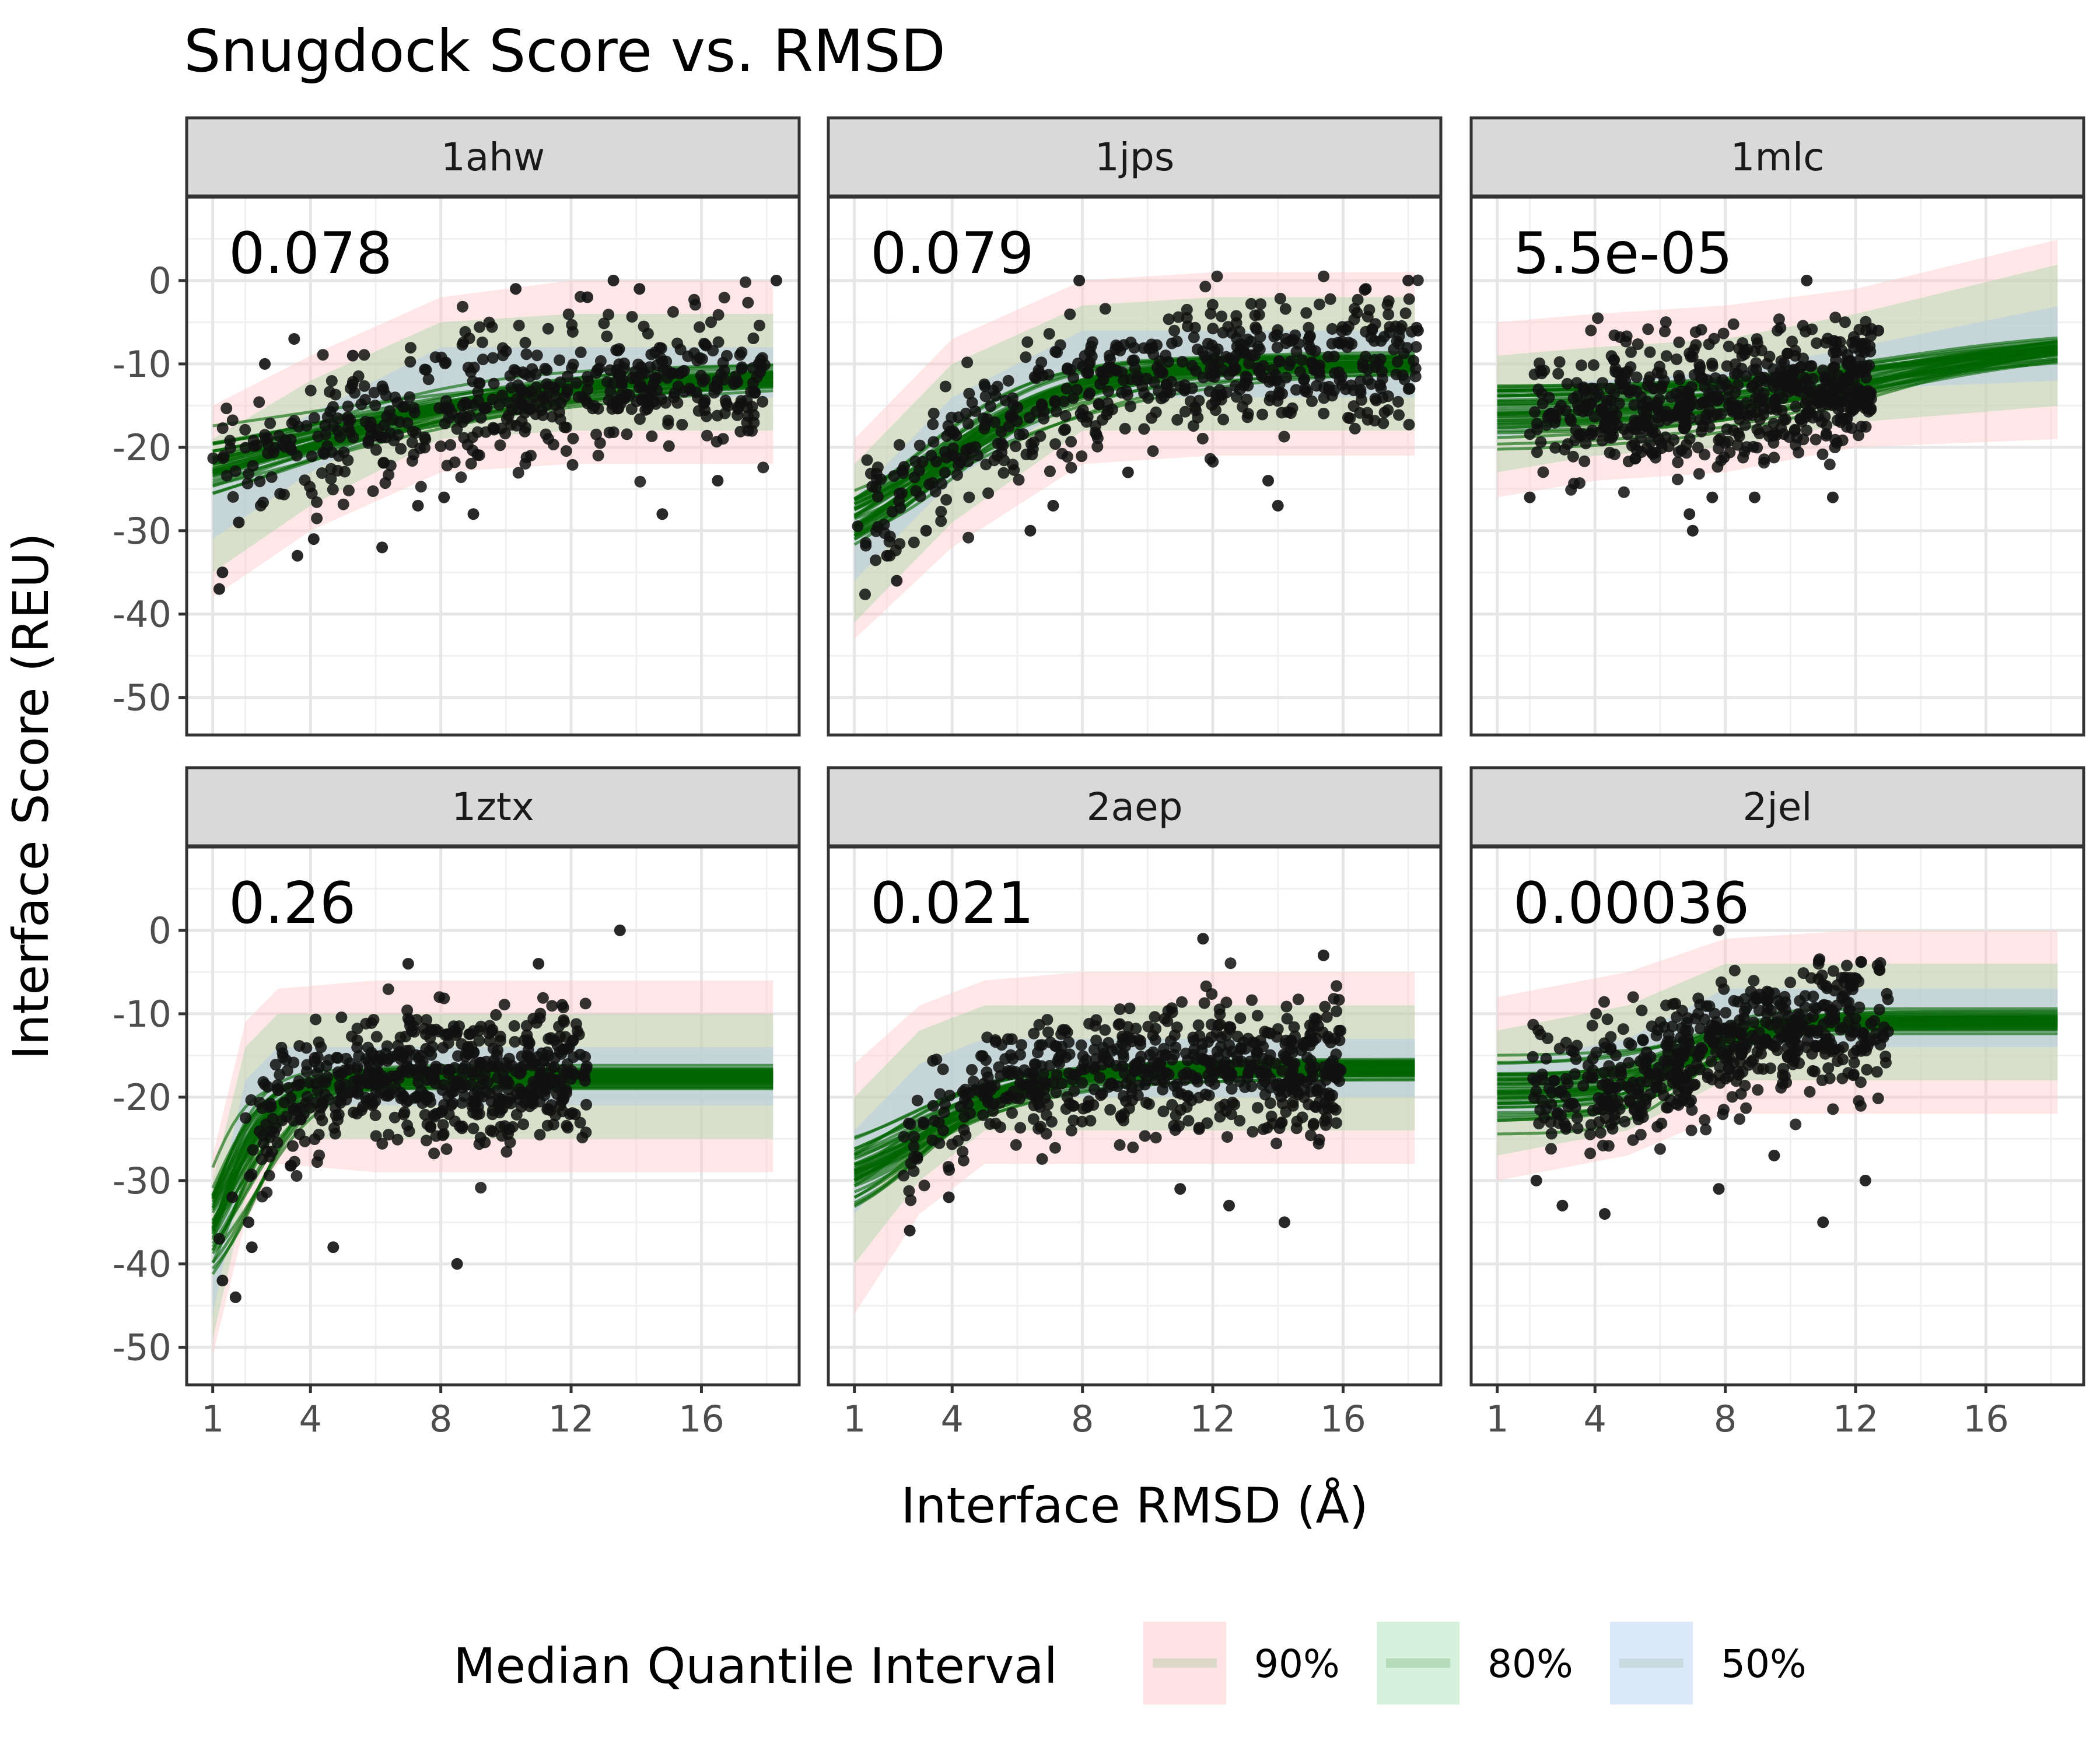 The image size is (2100, 1750). What do you see at coordinates (1475, 1663) in the screenshot?
I see `legend-item-80: 80%` at bounding box center [1475, 1663].